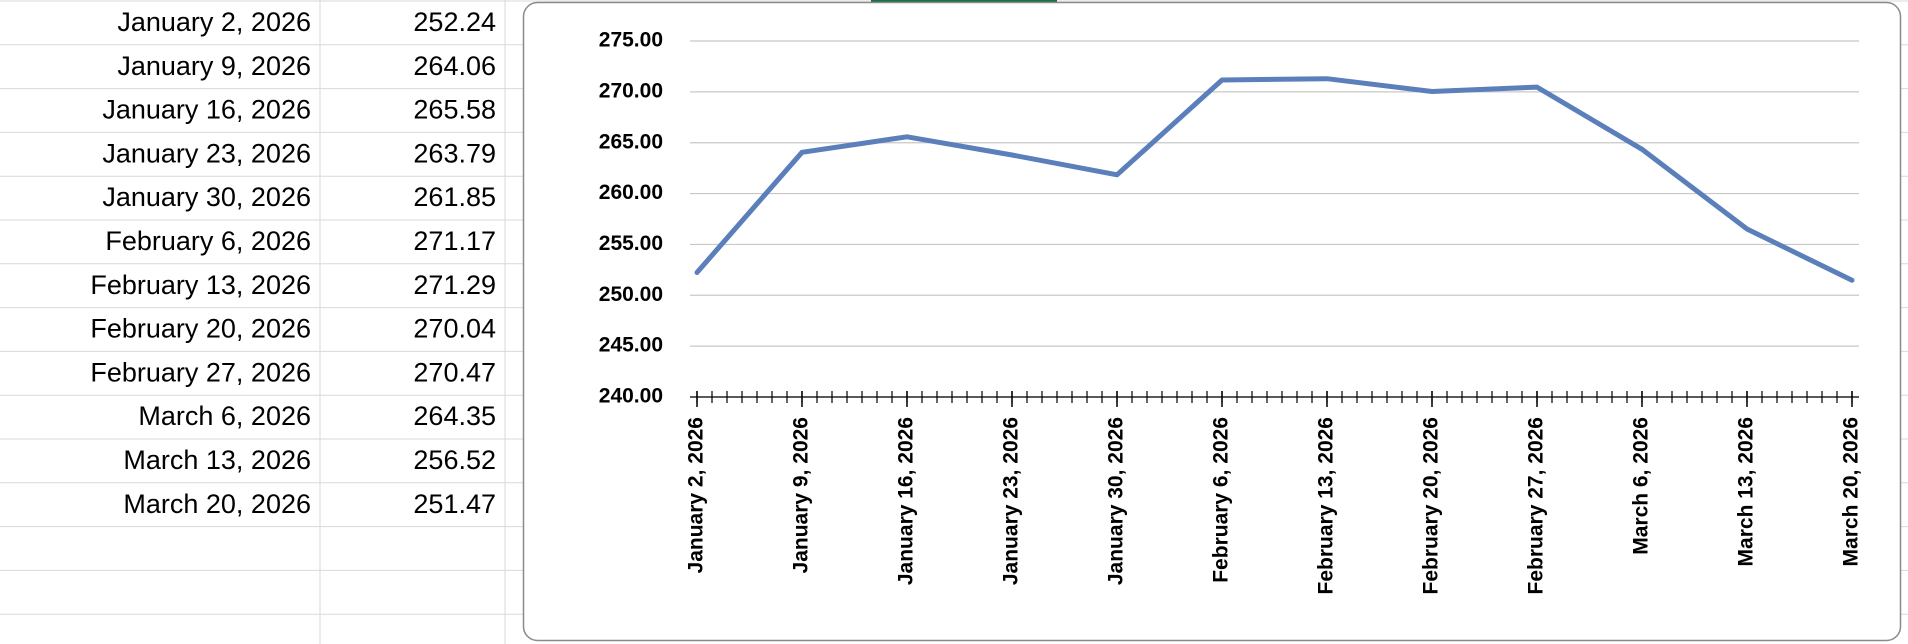  Describe the element at coordinates (206, 197) in the screenshot. I see `date-cell: January 30, 2026` at that location.